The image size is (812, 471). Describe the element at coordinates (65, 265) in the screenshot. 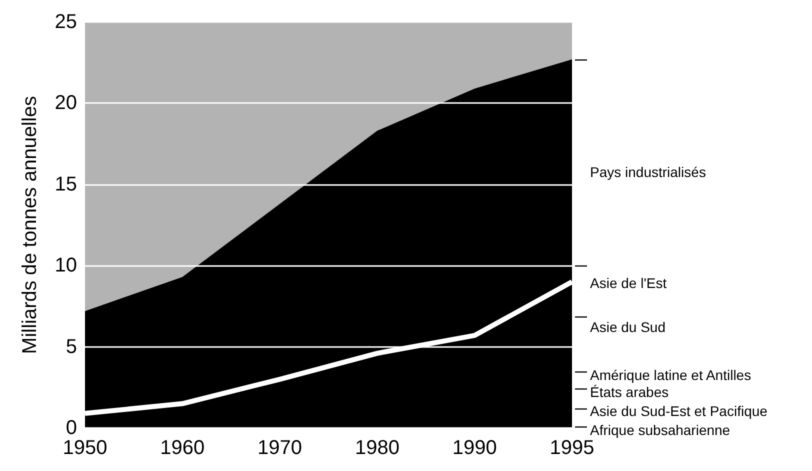

I see `y-tick-label: 10` at that location.